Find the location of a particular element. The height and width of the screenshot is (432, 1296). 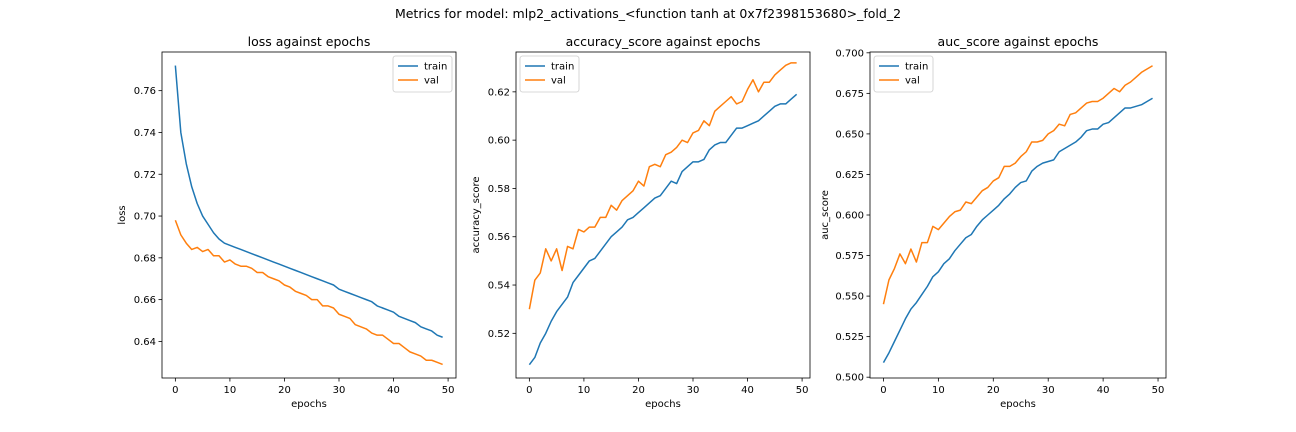

y-tick-label: 0.56 is located at coordinates (499, 237).